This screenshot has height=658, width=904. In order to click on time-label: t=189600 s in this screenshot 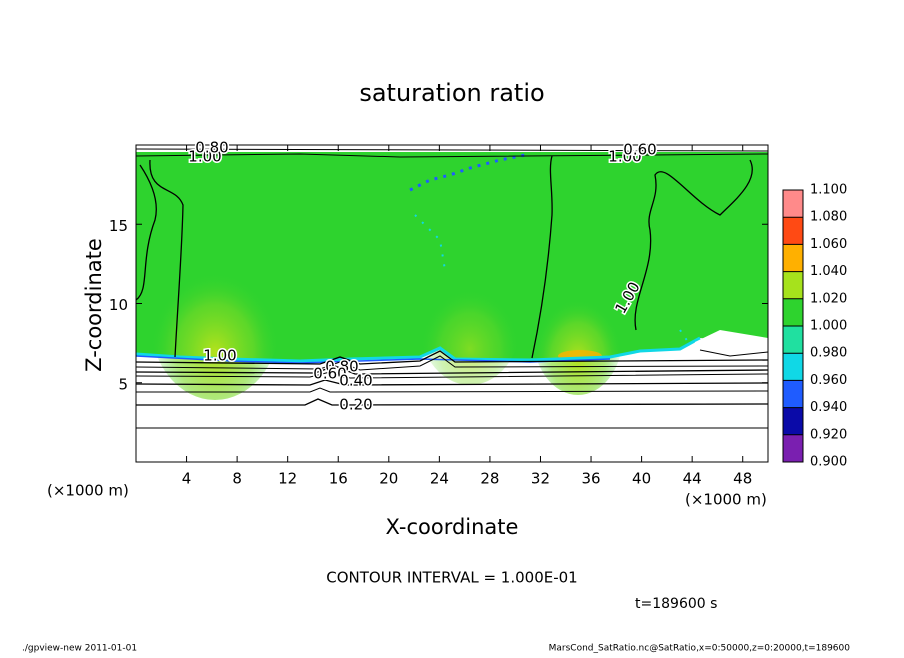, I will do `click(676, 604)`.